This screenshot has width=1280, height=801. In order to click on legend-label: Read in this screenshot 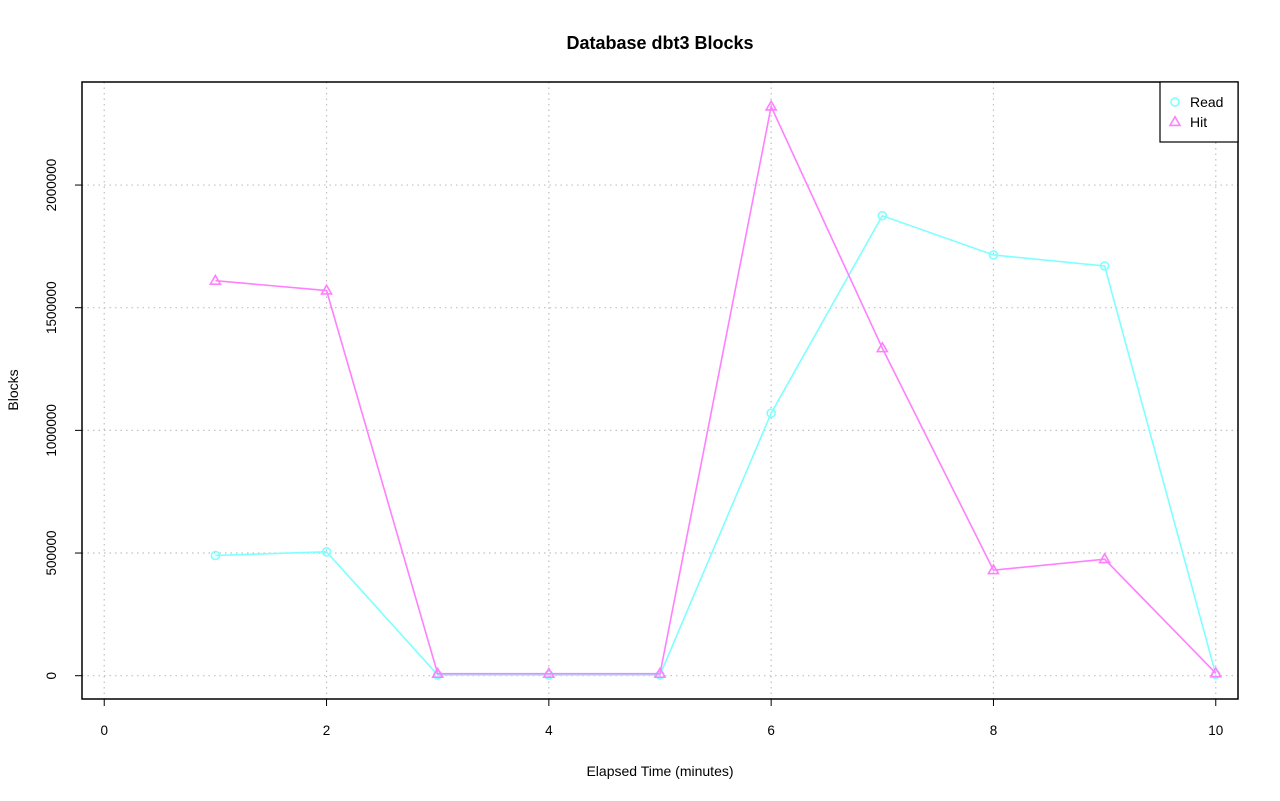, I will do `click(1206, 102)`.